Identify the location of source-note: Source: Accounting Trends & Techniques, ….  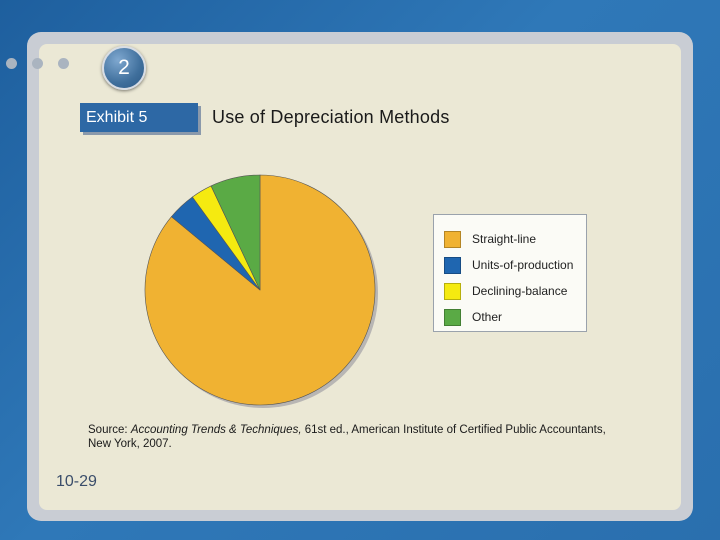
(378, 437).